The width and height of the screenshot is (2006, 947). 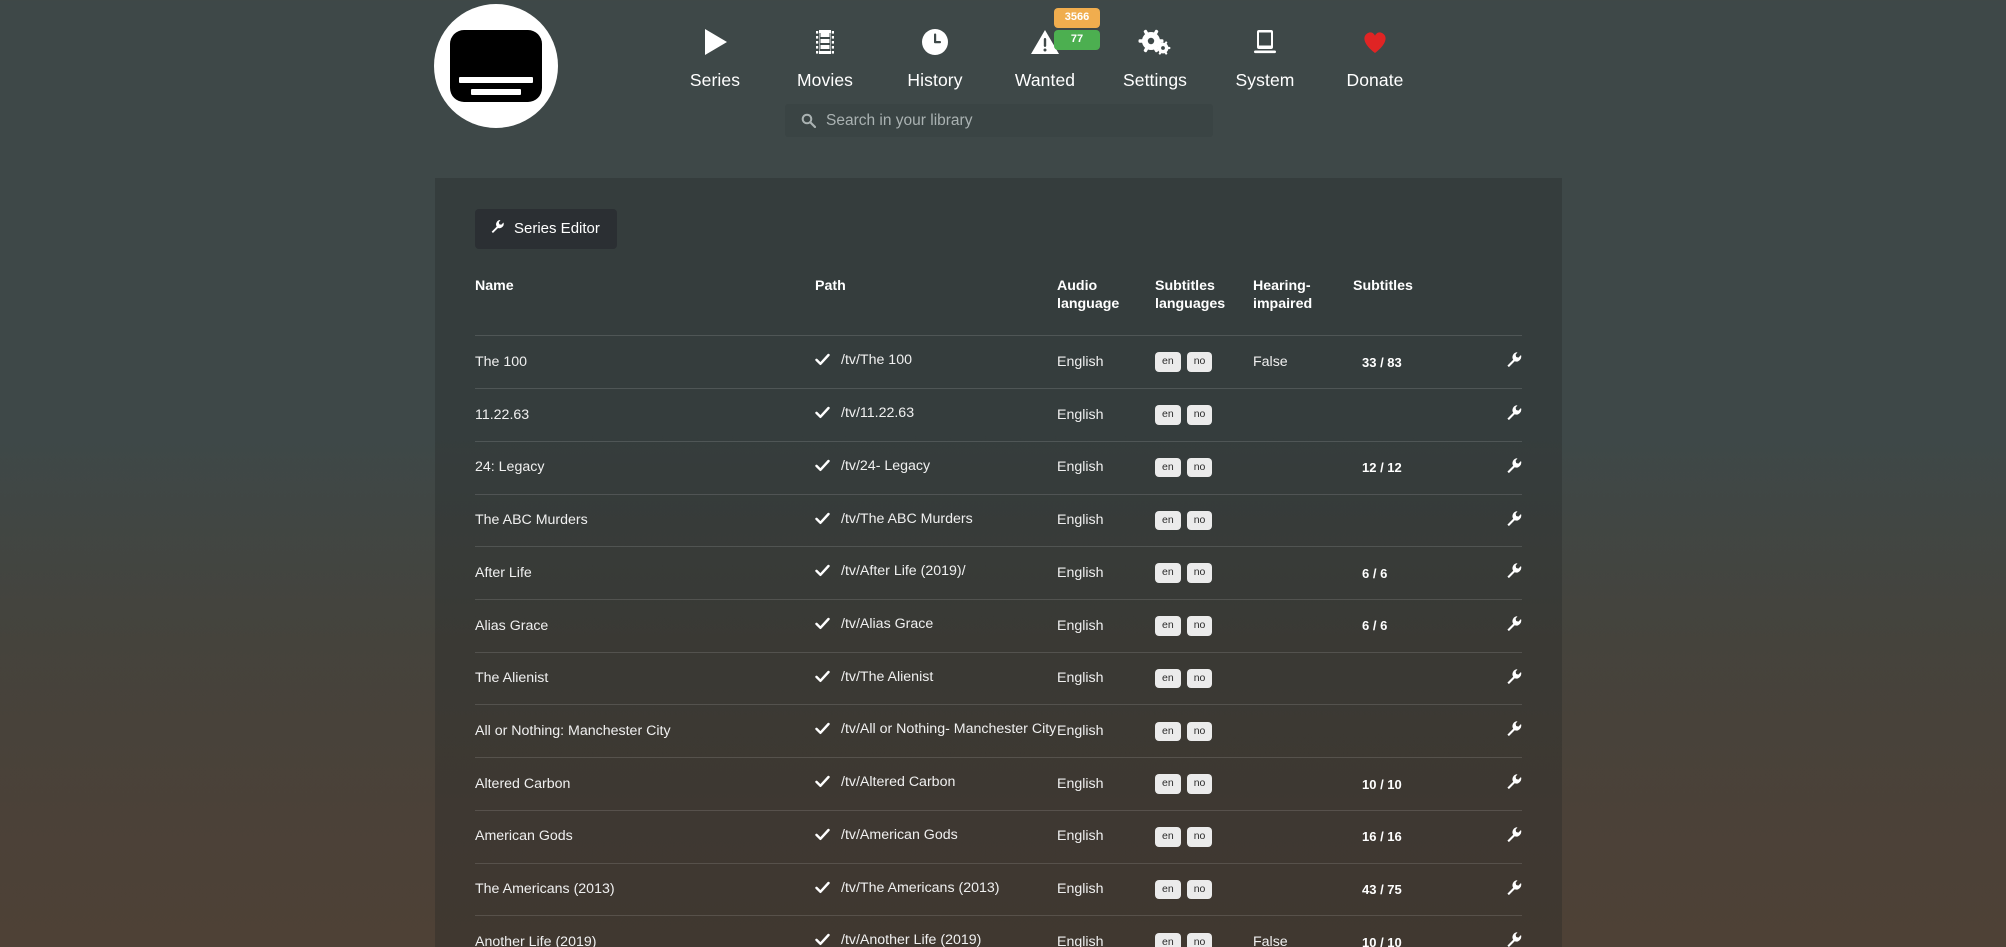 What do you see at coordinates (1106, 306) in the screenshot?
I see `column-header-audio-language: Audio language` at bounding box center [1106, 306].